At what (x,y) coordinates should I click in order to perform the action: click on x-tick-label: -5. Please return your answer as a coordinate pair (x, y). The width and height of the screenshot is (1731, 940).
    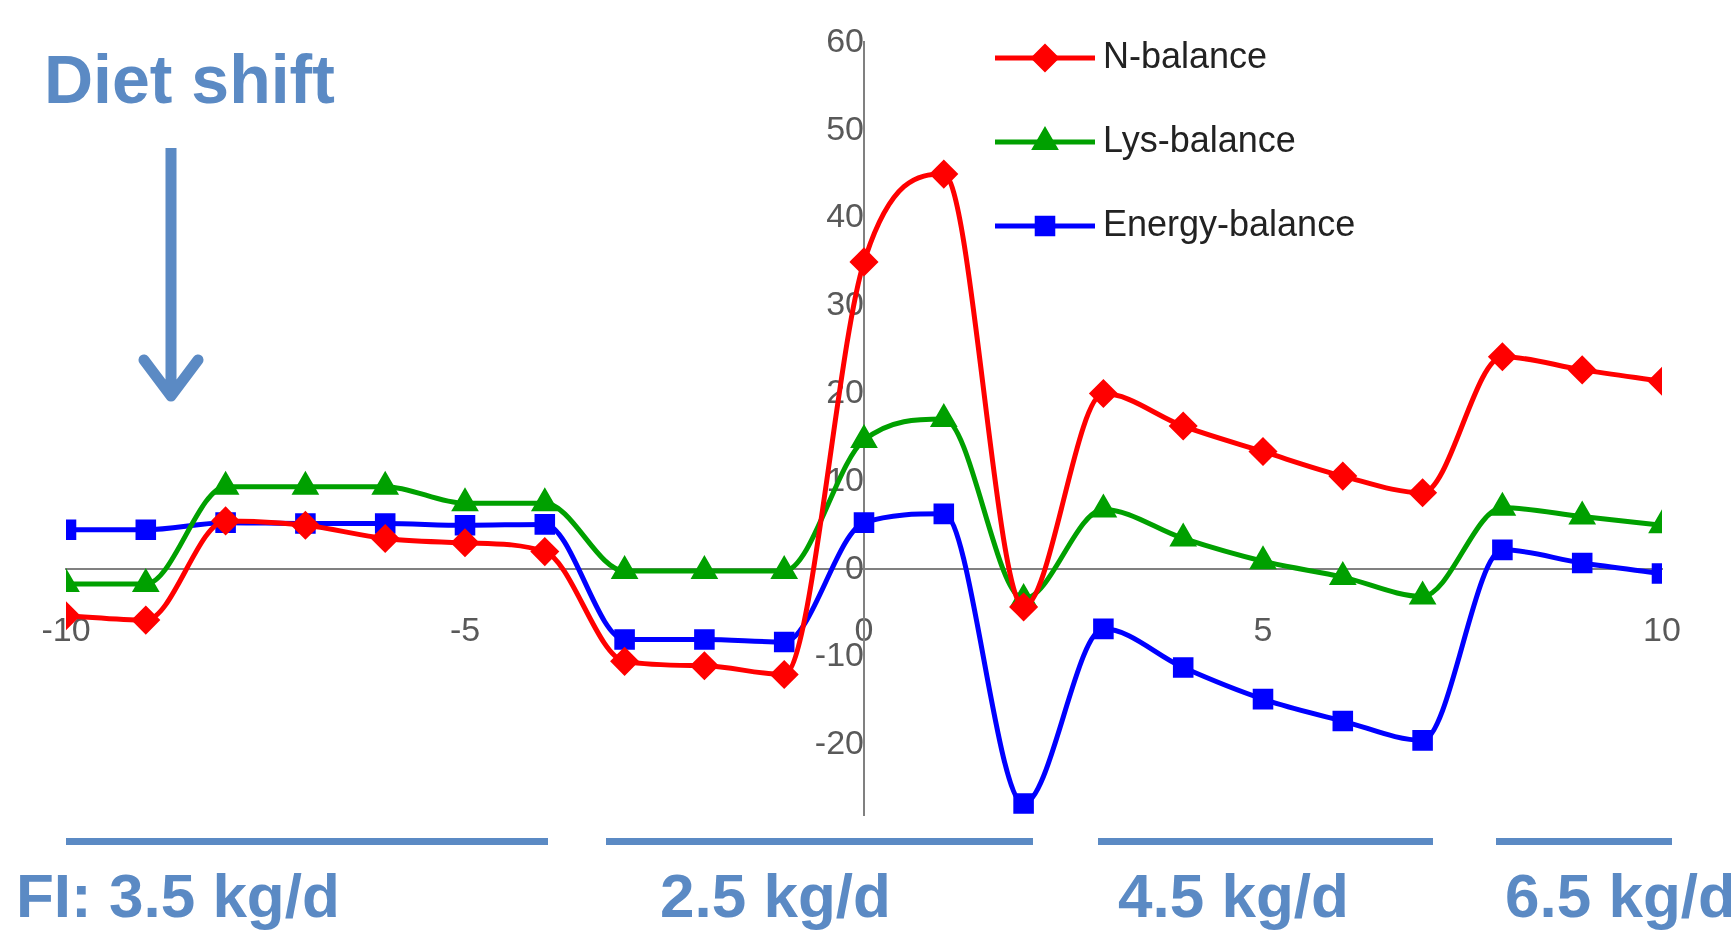
    Looking at the image, I should click on (465, 628).